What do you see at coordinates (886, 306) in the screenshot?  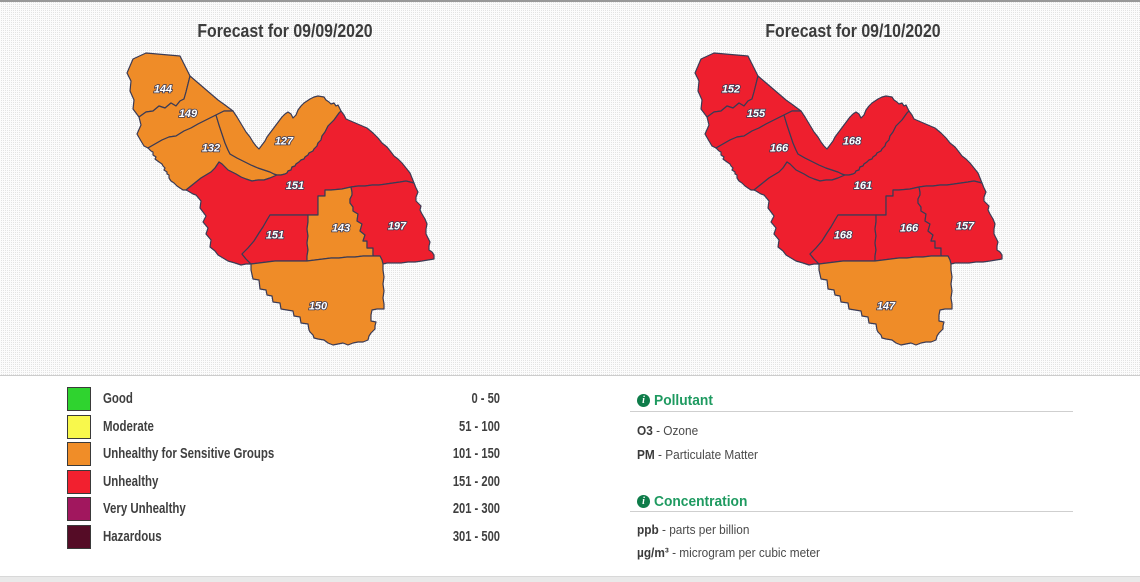 I see `svg-text: 147` at bounding box center [886, 306].